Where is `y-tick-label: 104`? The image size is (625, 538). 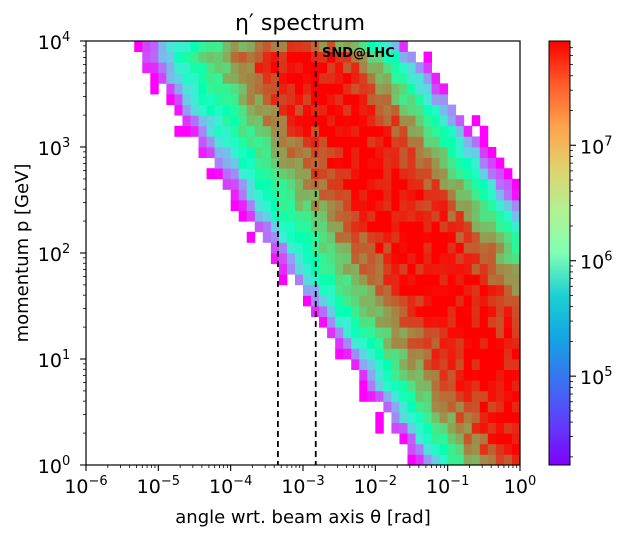
y-tick-label: 104 is located at coordinates (54, 42).